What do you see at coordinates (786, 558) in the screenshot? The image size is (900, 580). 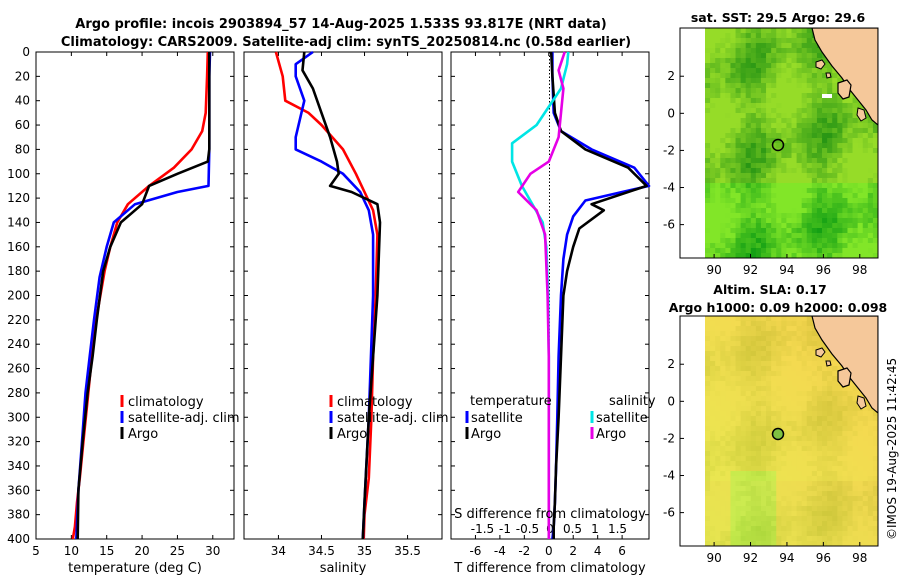 I see `map-x-tick-label: 94` at bounding box center [786, 558].